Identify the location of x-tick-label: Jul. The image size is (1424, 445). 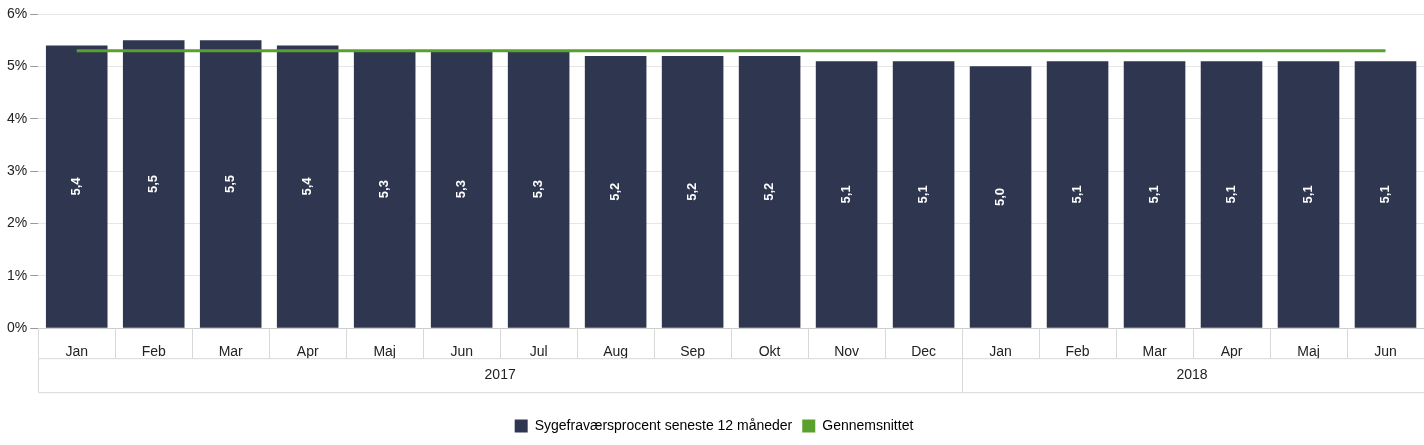
(538, 351).